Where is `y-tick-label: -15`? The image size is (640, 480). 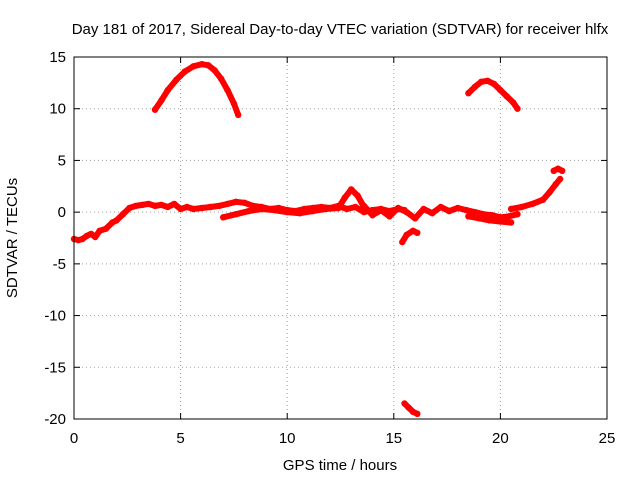
y-tick-label: -15 is located at coordinates (55, 367).